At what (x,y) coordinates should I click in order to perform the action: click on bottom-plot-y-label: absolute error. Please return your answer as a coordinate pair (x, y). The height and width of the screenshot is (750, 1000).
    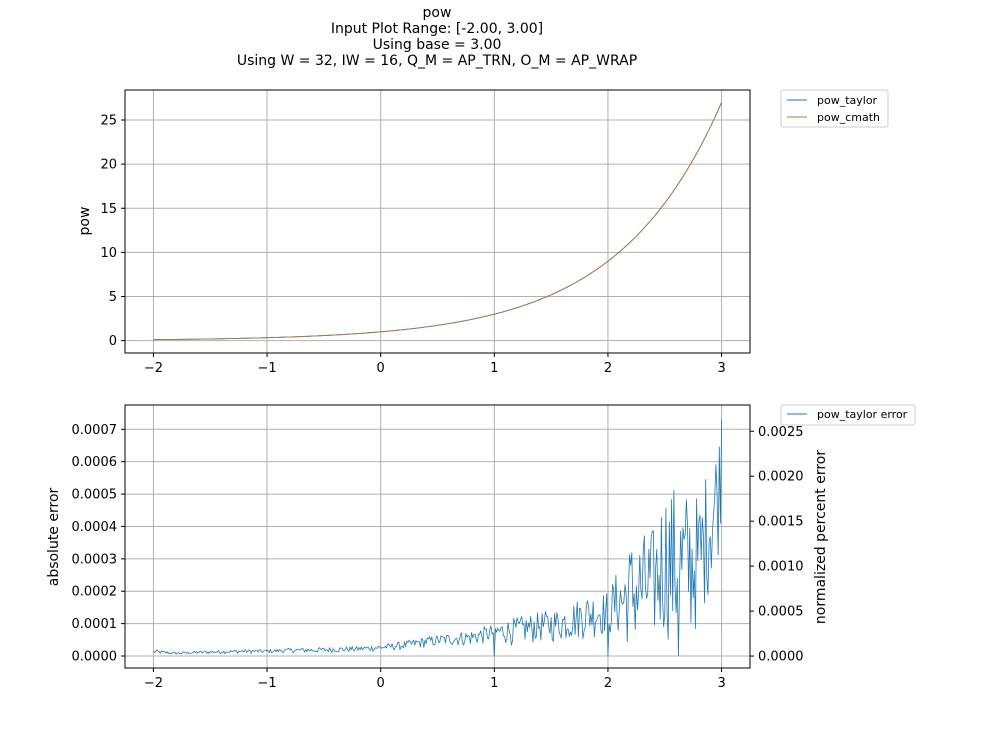
    Looking at the image, I should click on (54, 536).